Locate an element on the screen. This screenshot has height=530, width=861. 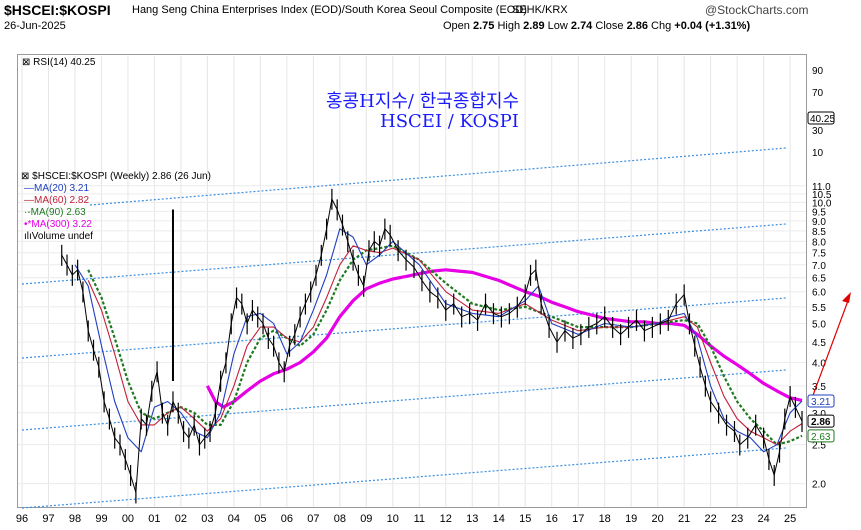
rsi-legend: ⊠ RSI(14) 40.25 is located at coordinates (58, 62).